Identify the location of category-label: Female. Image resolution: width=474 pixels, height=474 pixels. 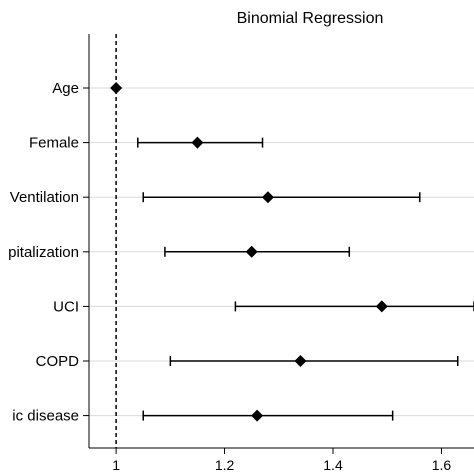
(54, 143).